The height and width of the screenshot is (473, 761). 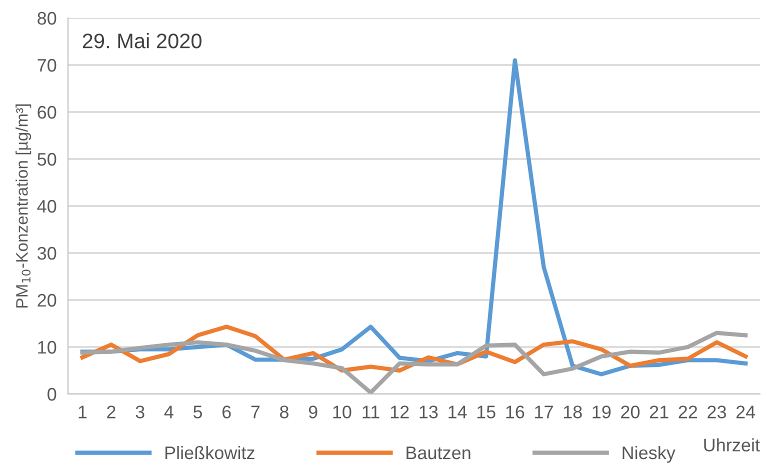 What do you see at coordinates (284, 412) in the screenshot?
I see `x-tick-label: 8` at bounding box center [284, 412].